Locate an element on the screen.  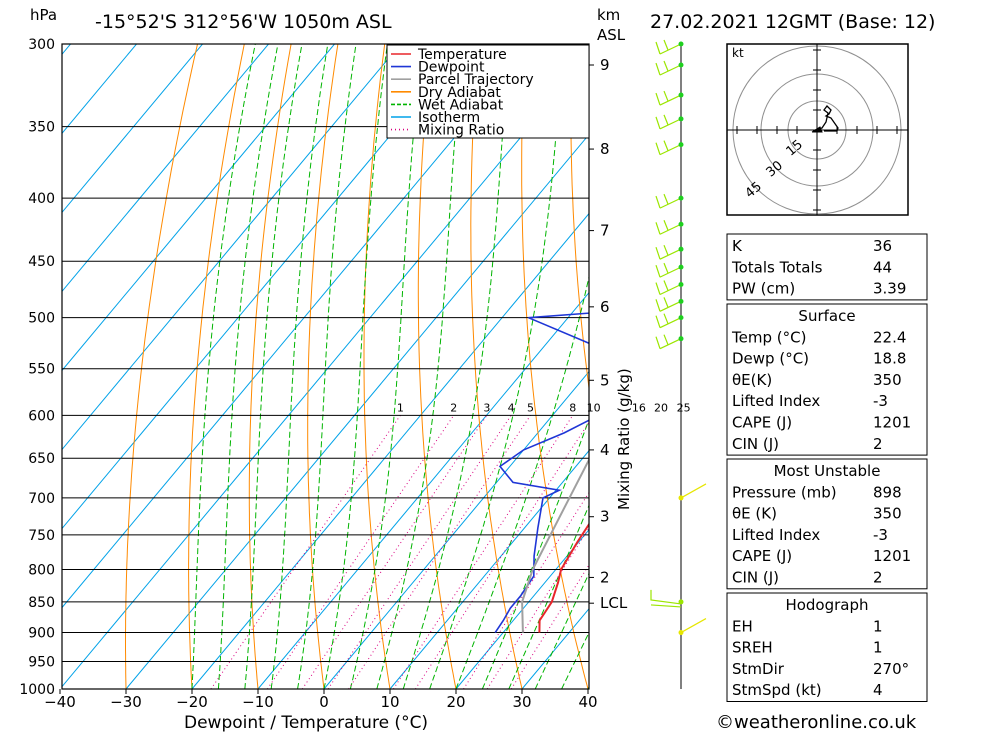
datetime-title: 27.02.2021 12GMT (Base: 12) is located at coordinates (792, 22).